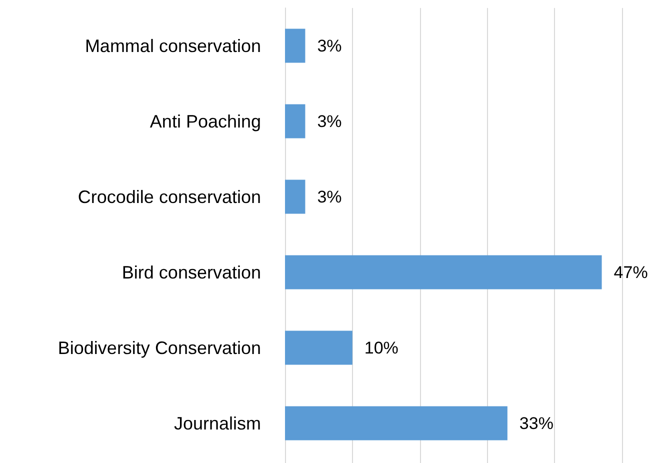 The image size is (660, 463). I want to click on y-tick-label: Anti Poaching, so click(205, 121).